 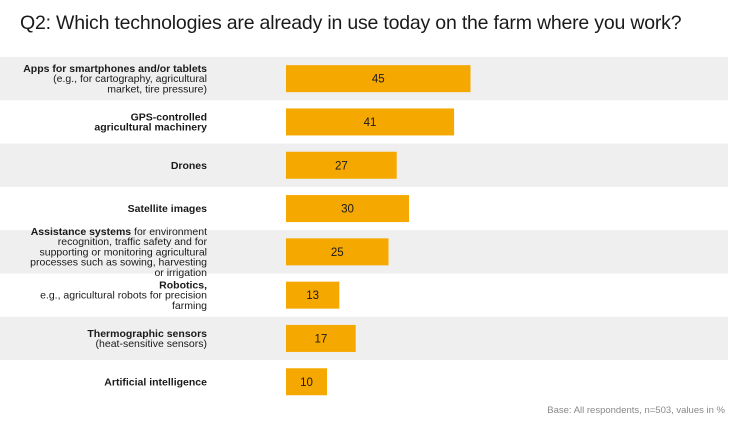 What do you see at coordinates (155, 382) in the screenshot?
I see `category-label: Artificial intelligence` at bounding box center [155, 382].